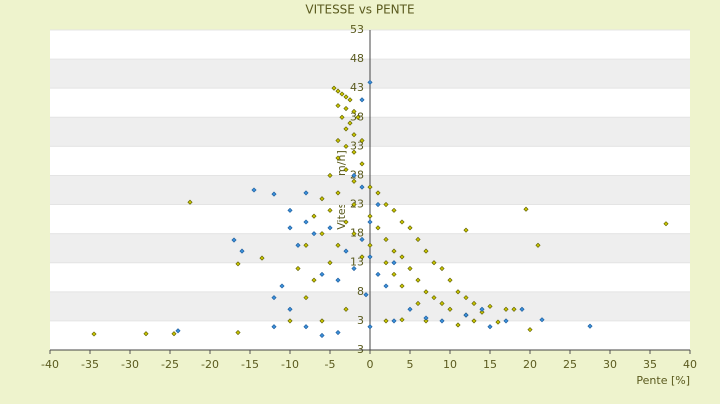 Image resolution: width=720 pixels, height=404 pixels. Describe the element at coordinates (357, 29) in the screenshot. I see `y-tick-label: 53` at that location.